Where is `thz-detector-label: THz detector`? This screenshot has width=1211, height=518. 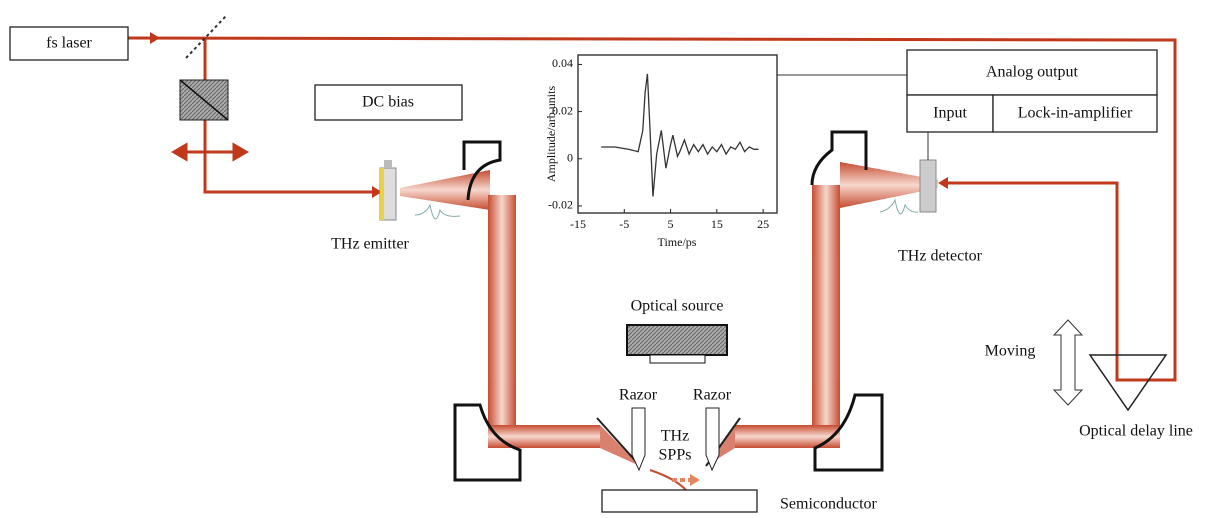
thz-detector-label: THz detector is located at coordinates (940, 256).